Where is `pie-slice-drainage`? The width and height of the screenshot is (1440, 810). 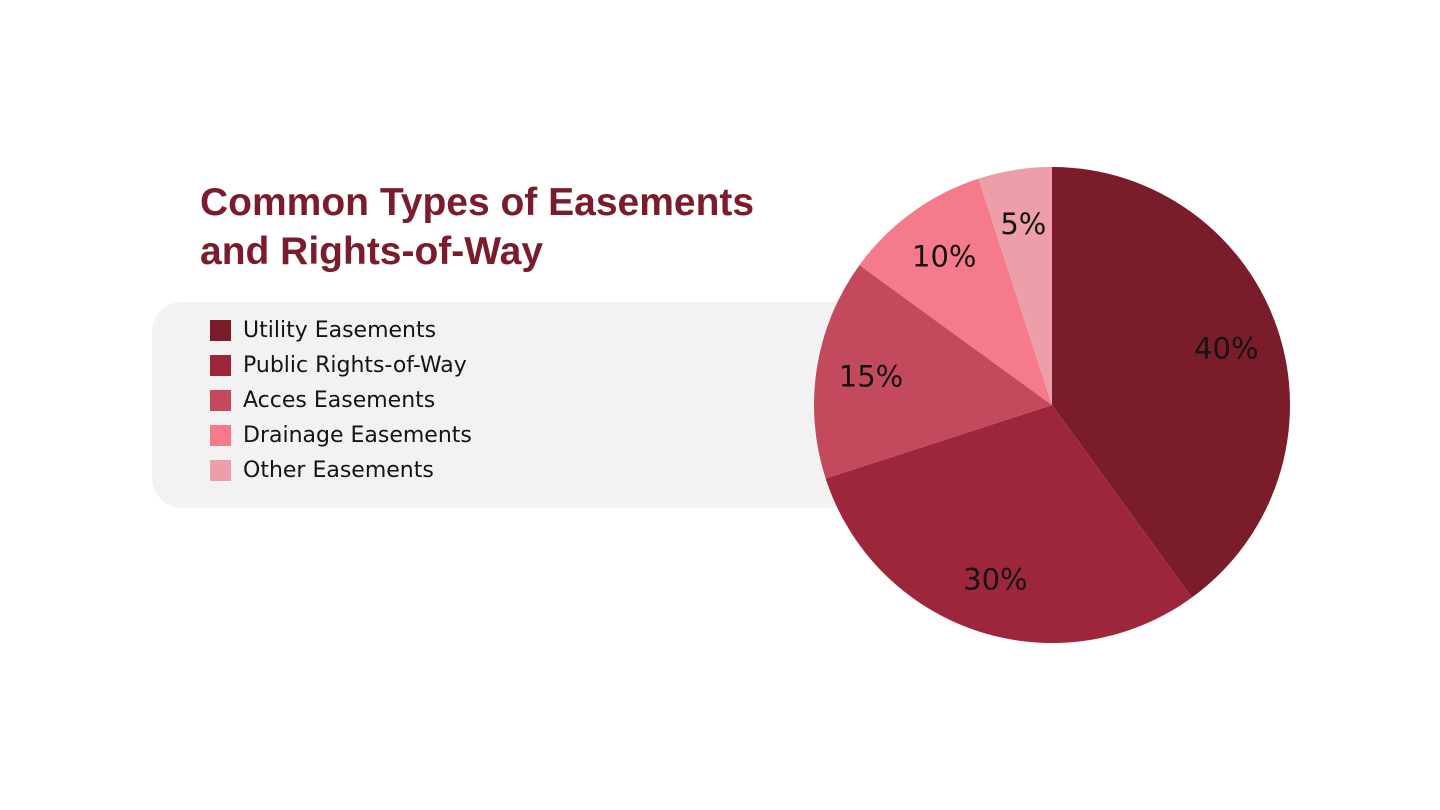
pie-slice-drainage is located at coordinates (955, 291).